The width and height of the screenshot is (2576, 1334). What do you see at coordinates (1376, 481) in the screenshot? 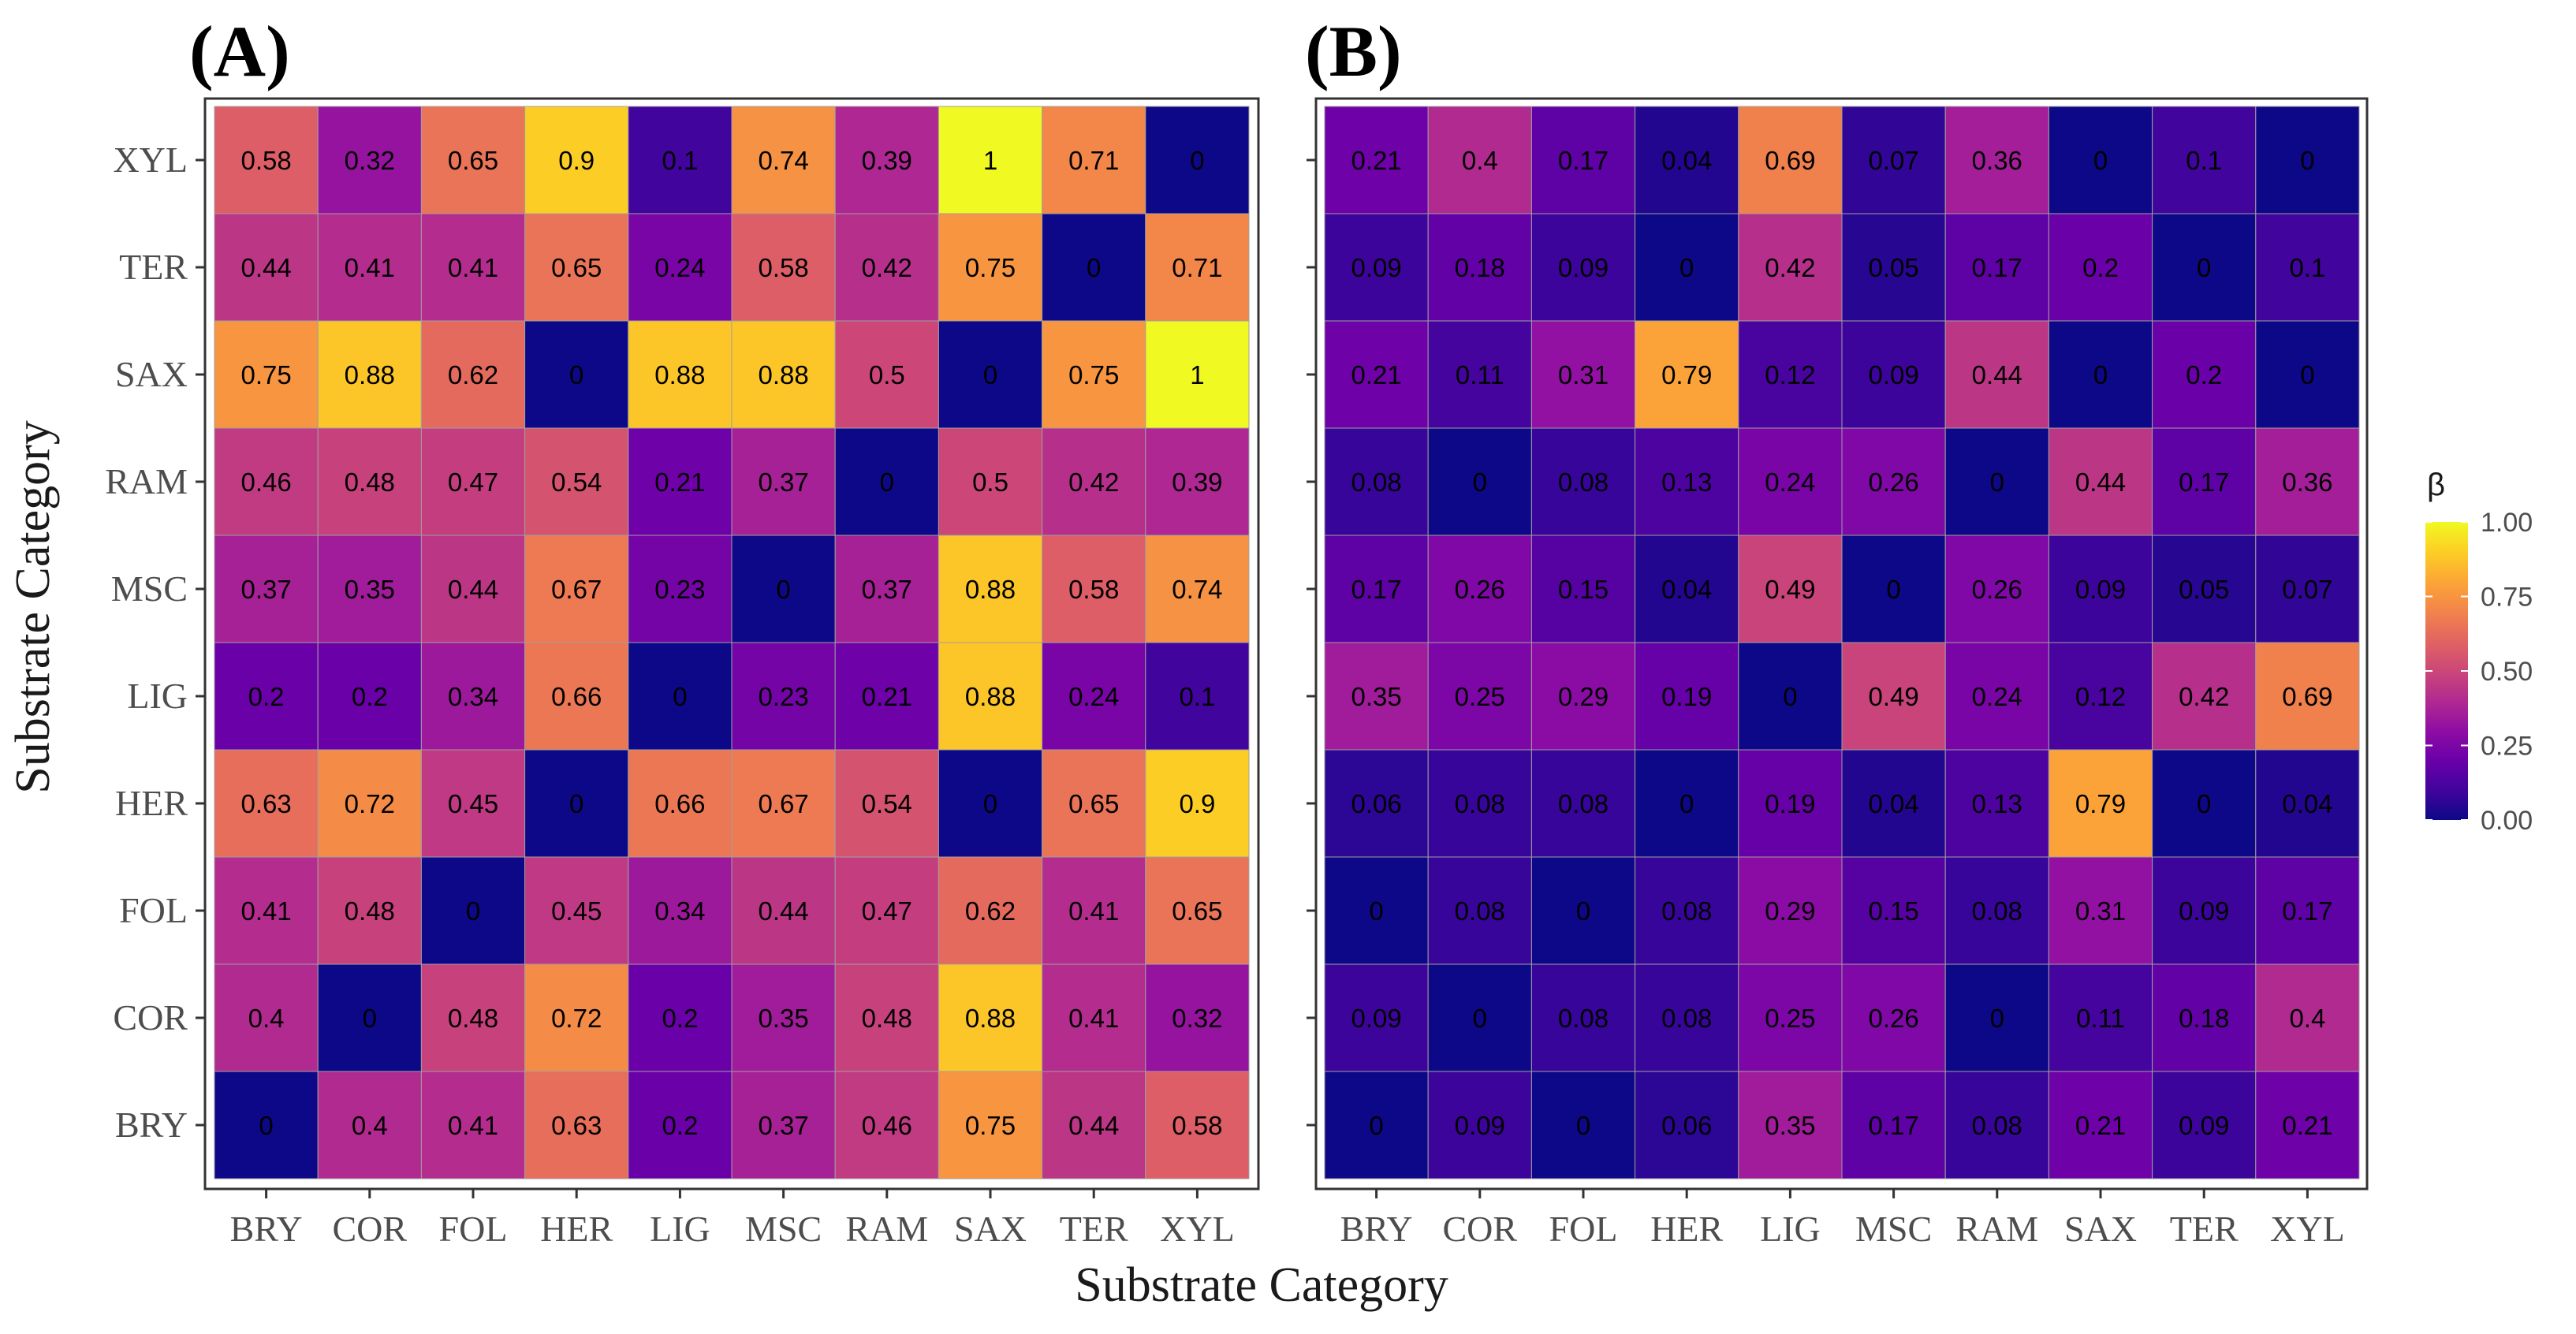
I see `heatmap-cell-b-ram-bry` at bounding box center [1376, 481].